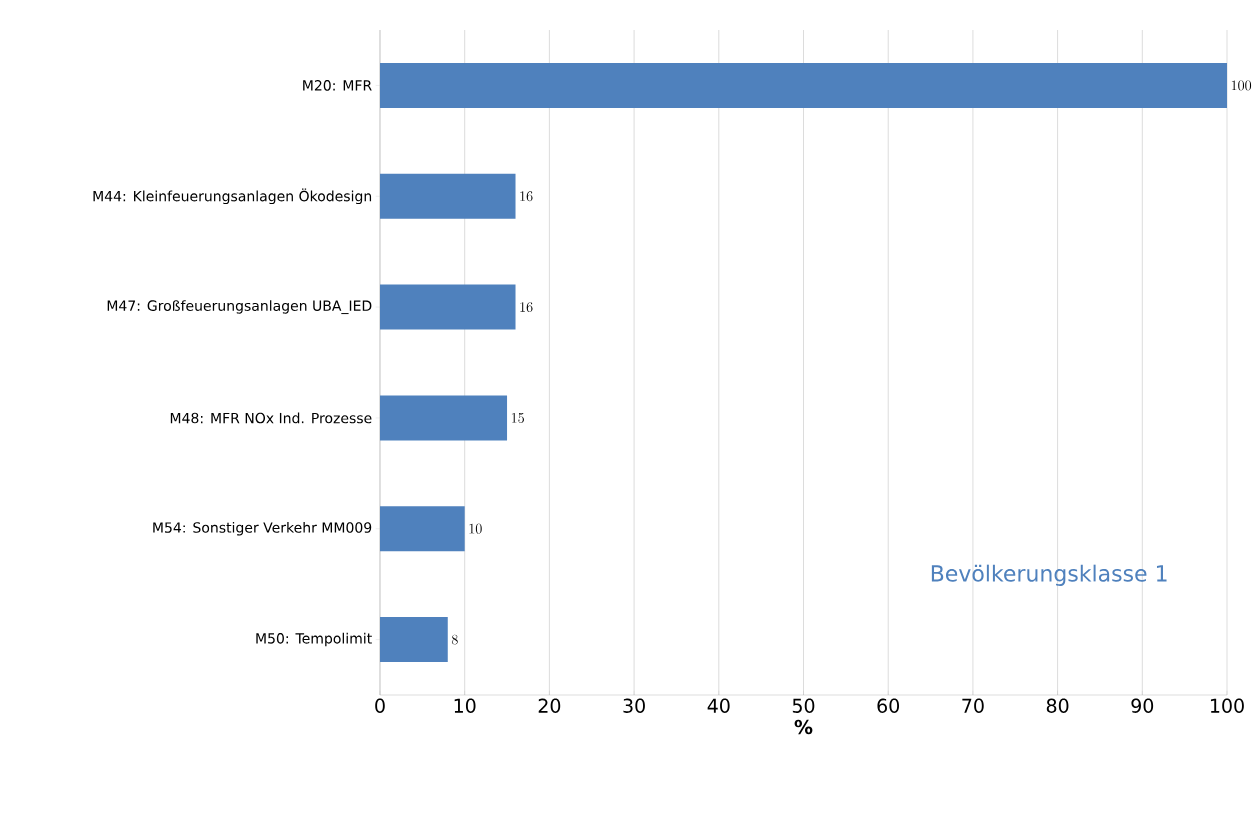 The image size is (1257, 819). What do you see at coordinates (475, 528) in the screenshot?
I see `data-label: 10` at bounding box center [475, 528].